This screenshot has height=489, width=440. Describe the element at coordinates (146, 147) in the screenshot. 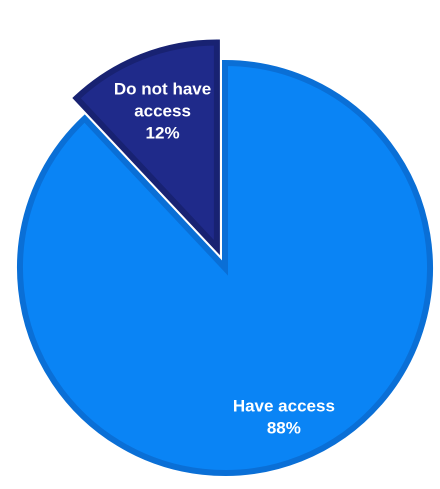

I see `pie-slice-do-not-have-access` at that location.